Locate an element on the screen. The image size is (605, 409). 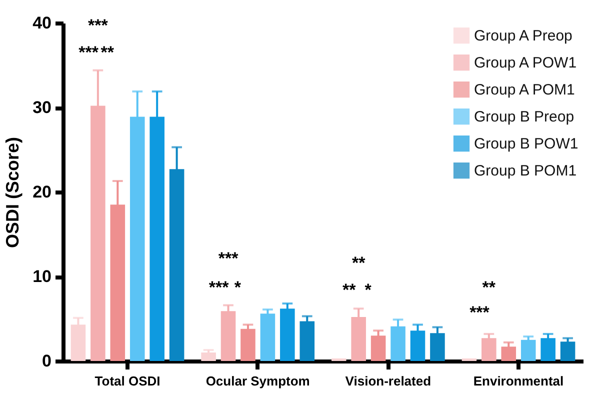
x-tick-label: Vision-related is located at coordinates (388, 381).